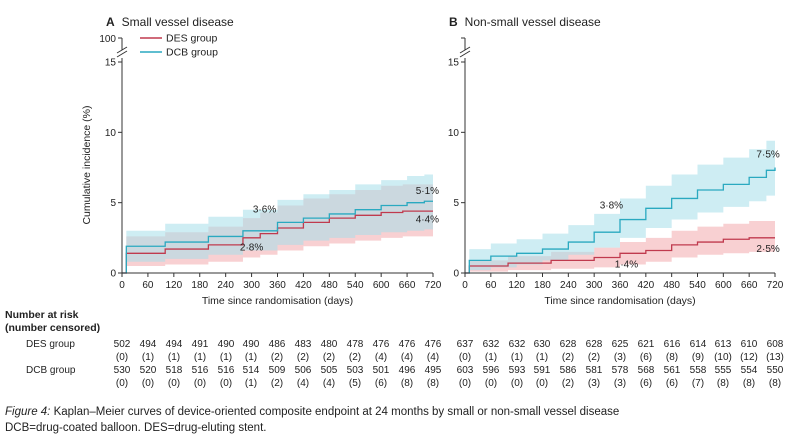 This screenshot has height=441, width=800. Describe the element at coordinates (626, 264) in the screenshot. I see `annotation-label: 1·4%` at that location.